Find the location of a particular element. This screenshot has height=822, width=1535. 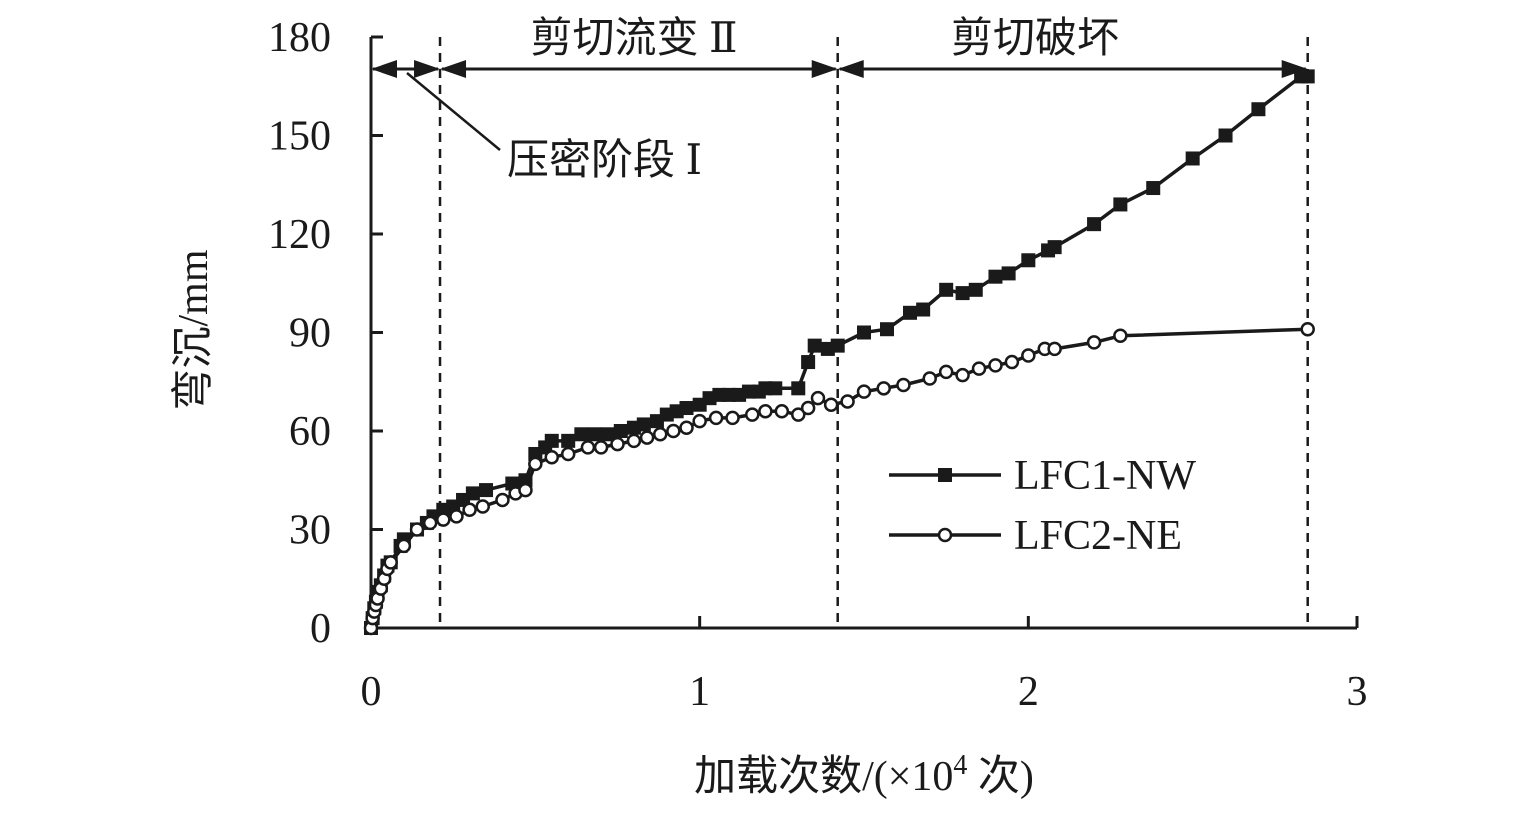

legend-marker-circle is located at coordinates (945, 535).